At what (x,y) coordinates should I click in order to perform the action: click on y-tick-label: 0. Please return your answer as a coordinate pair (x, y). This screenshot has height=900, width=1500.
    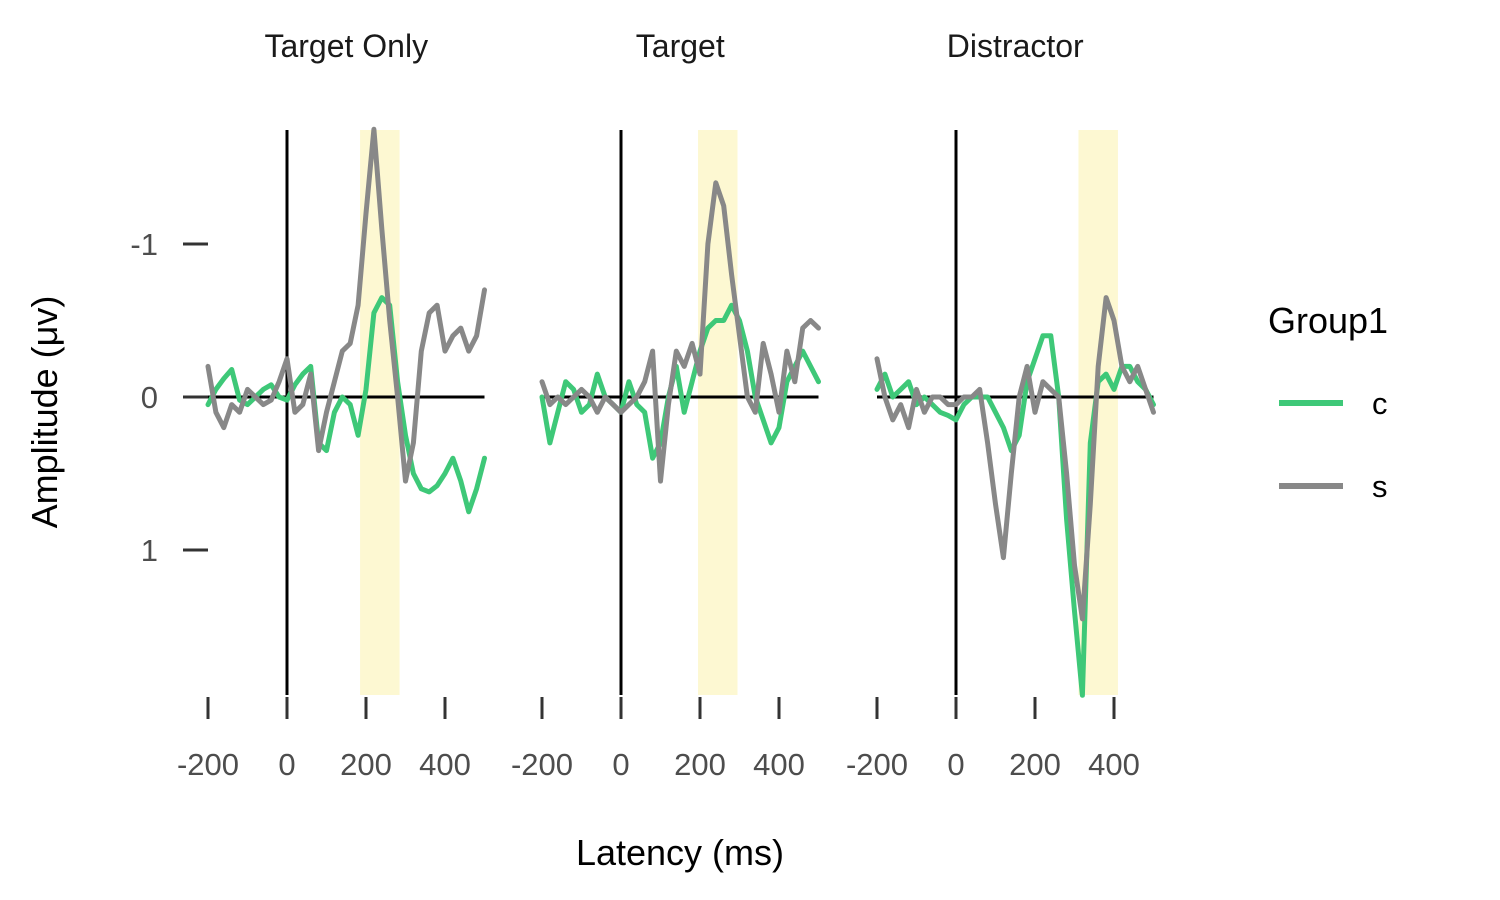
    Looking at the image, I should click on (149, 397).